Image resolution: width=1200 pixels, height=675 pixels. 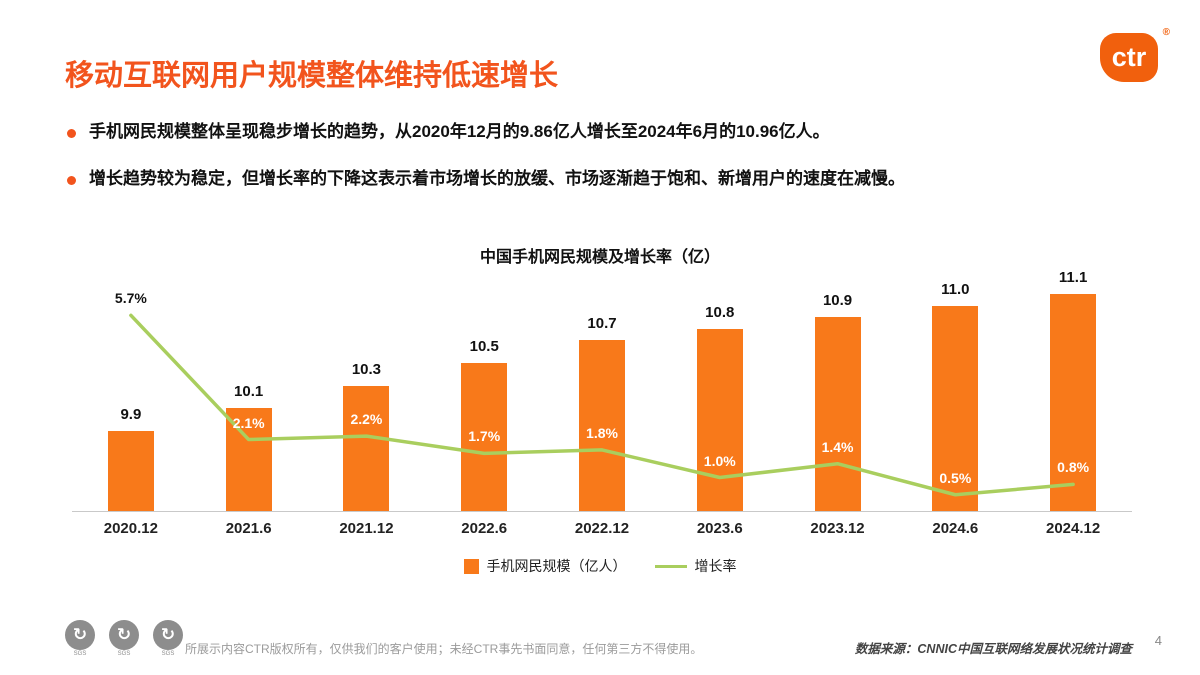 I want to click on x-axis-label: 2024.12, so click(x=1073, y=528).